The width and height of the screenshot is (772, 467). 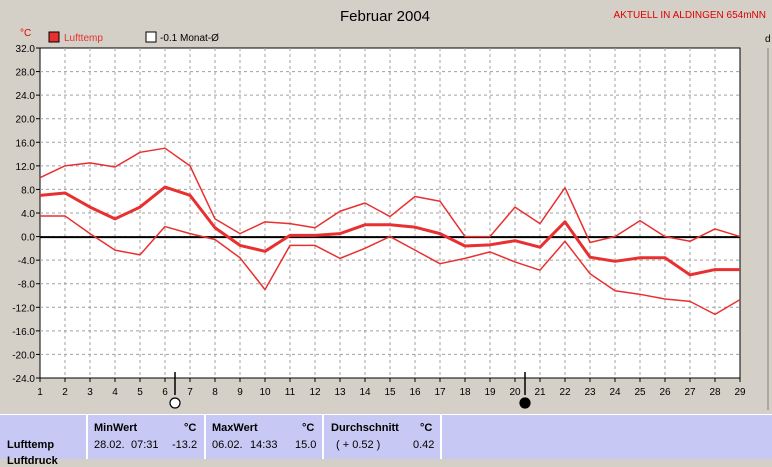 I want to click on x-tick-label: 14, so click(x=365, y=392).